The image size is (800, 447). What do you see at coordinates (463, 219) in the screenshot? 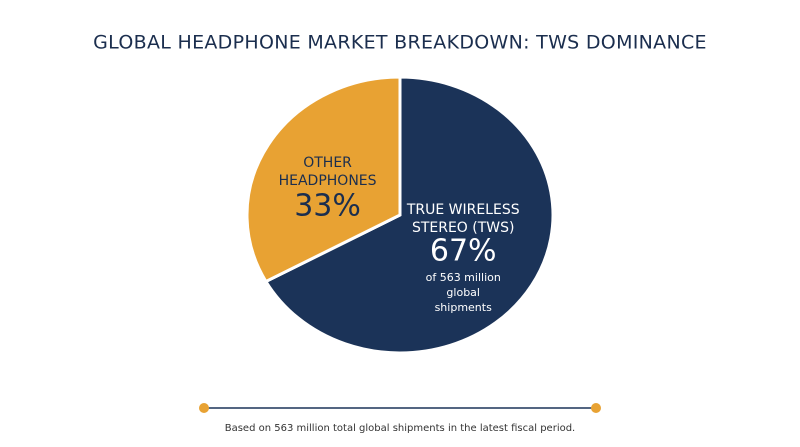
I see `slice-label: TRUE WIRELESS STEREO (TWS)` at bounding box center [463, 219].